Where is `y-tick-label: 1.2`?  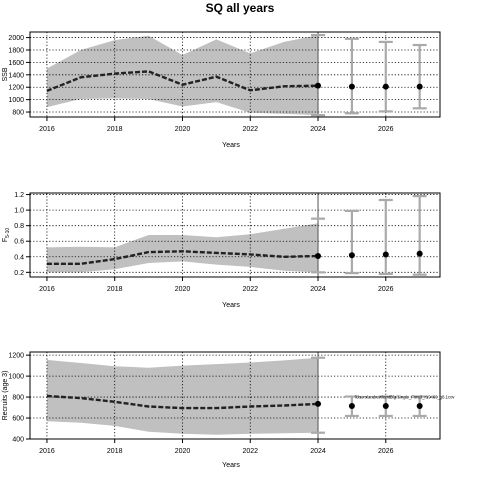 y-tick-label: 1.2 is located at coordinates (19, 195).